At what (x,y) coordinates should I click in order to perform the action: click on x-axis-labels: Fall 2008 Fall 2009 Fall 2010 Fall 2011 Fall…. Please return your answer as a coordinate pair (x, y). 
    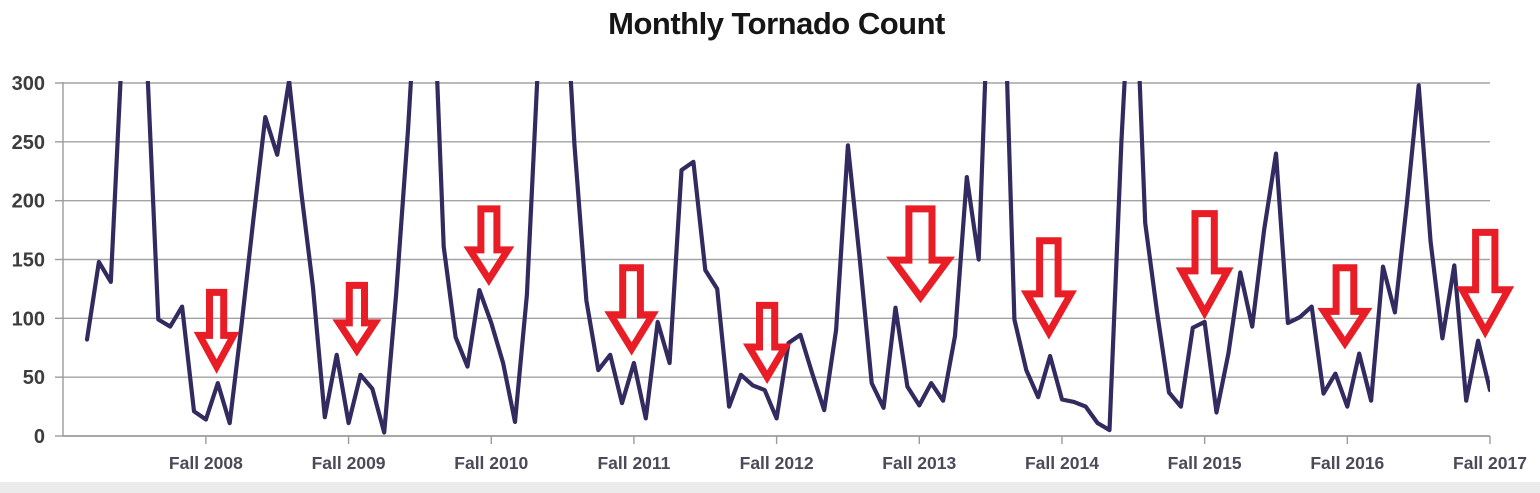
    Looking at the image, I should click on (848, 454).